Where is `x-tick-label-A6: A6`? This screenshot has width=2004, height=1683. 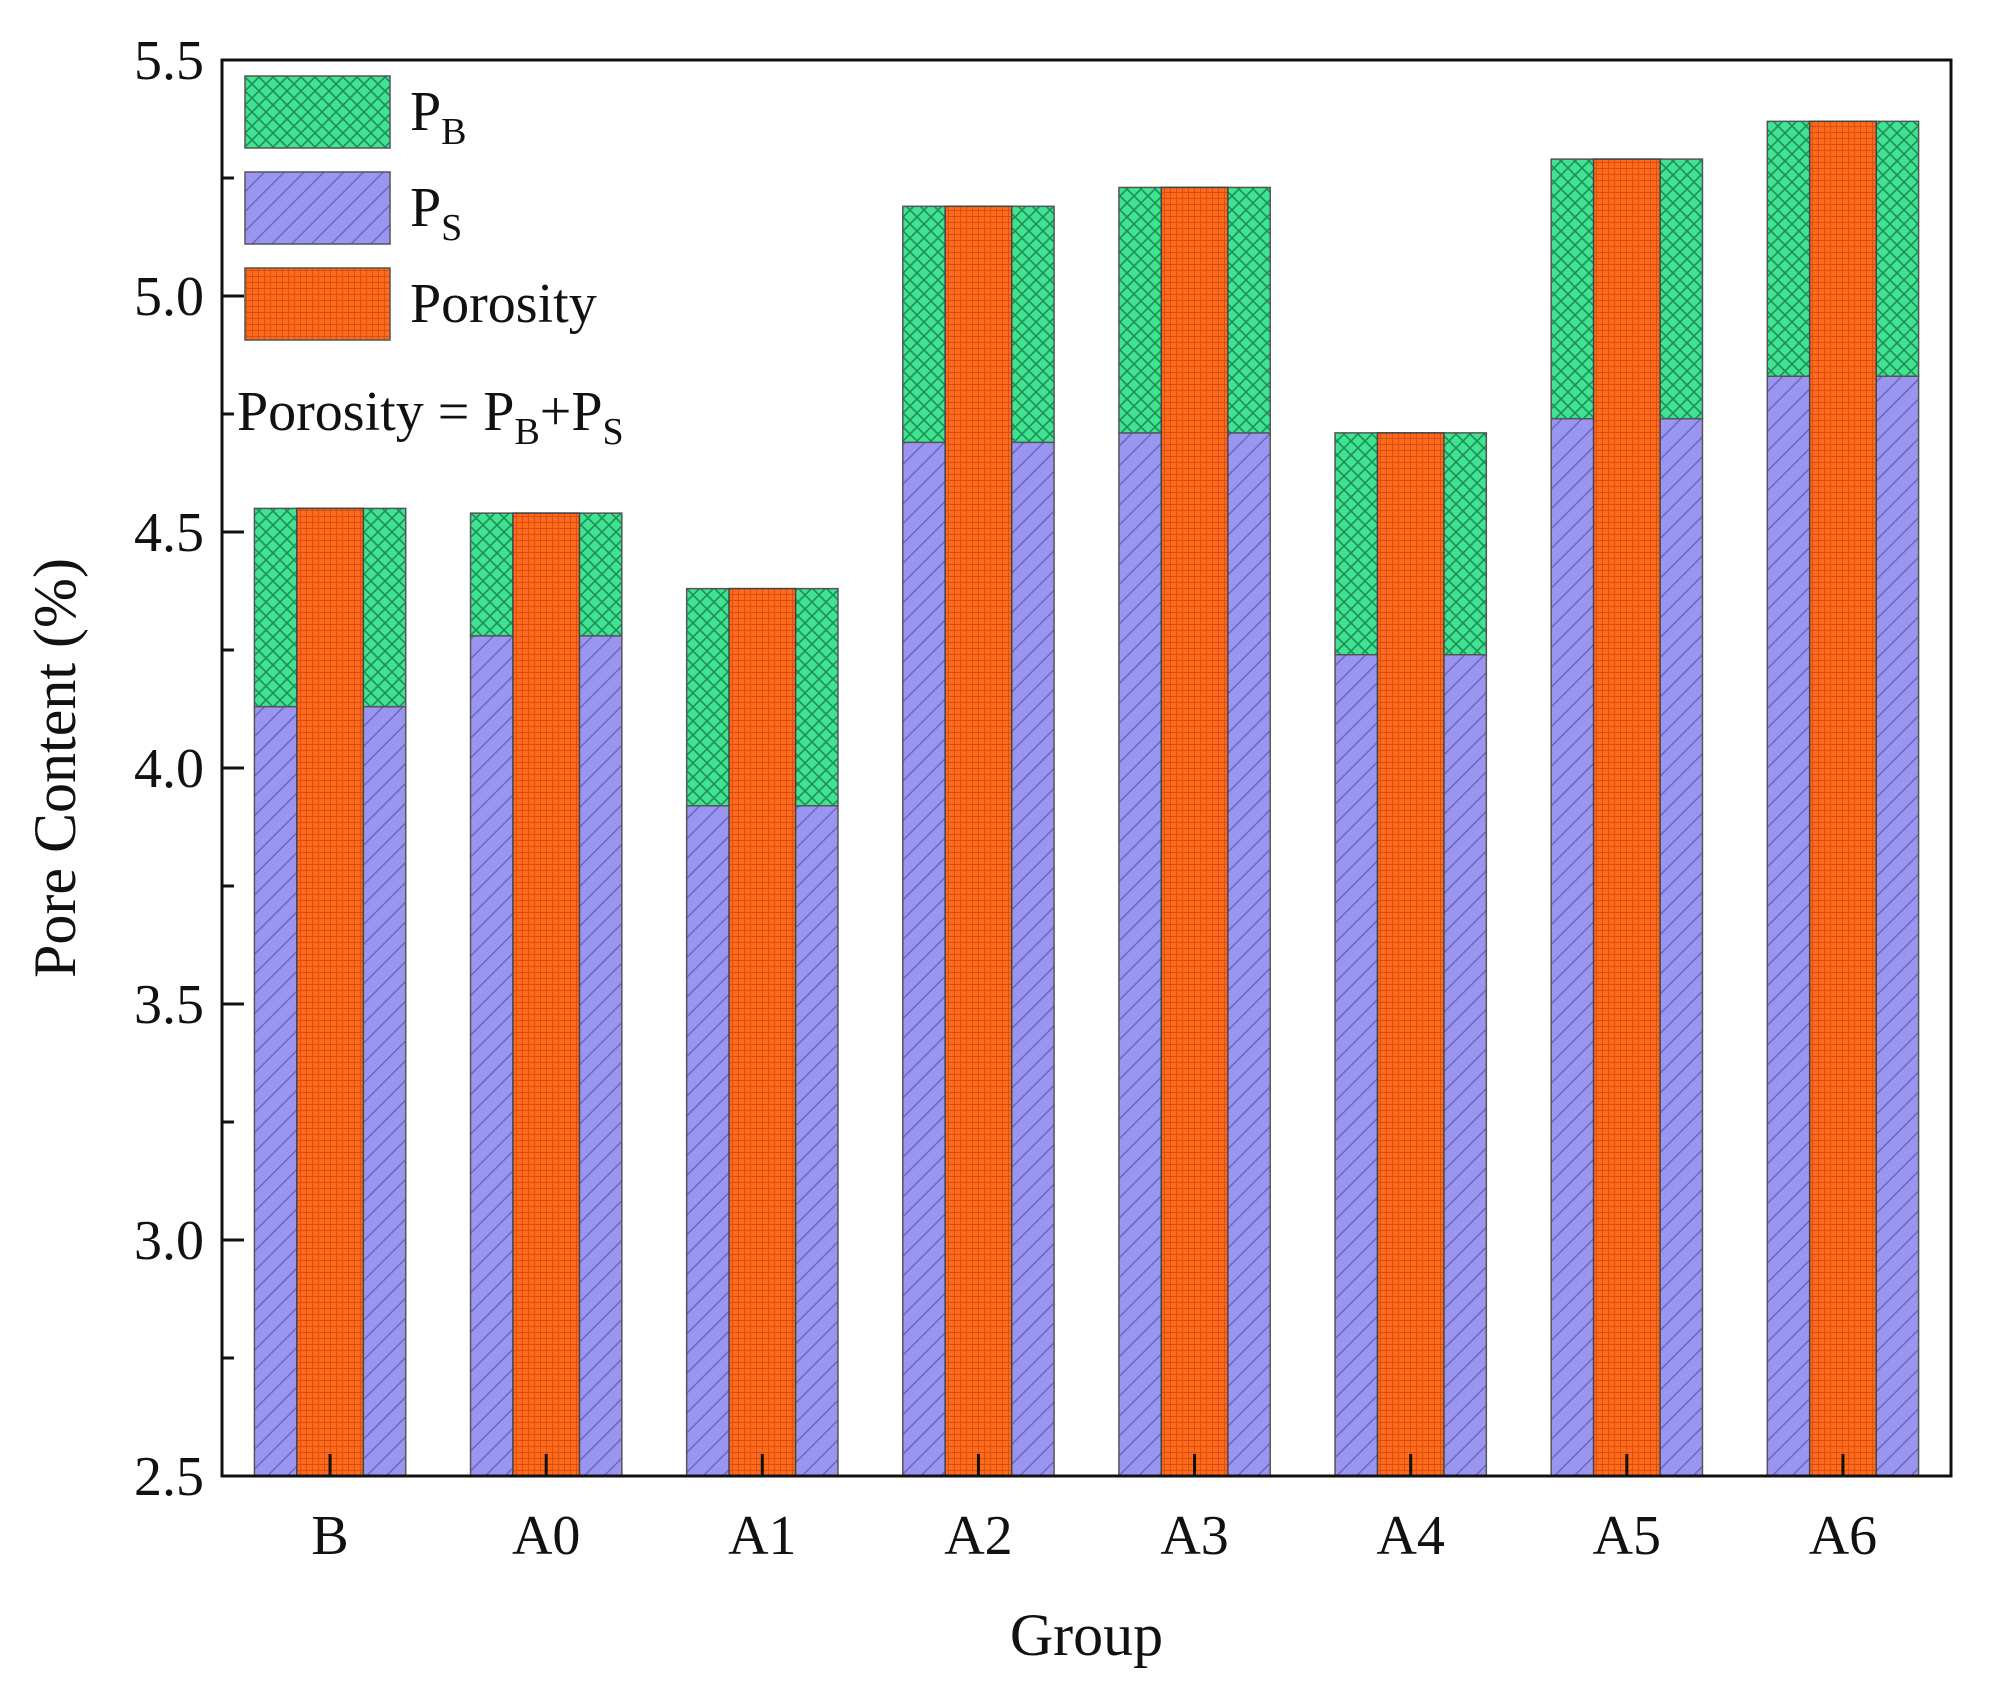
x-tick-label-A6: A6 is located at coordinates (1843, 1536).